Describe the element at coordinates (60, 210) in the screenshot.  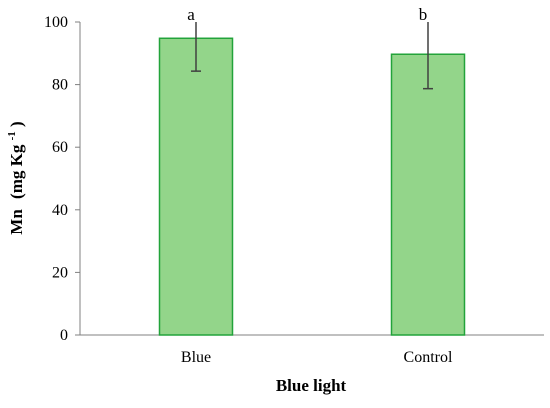
I see `y-tick-label: 40` at that location.